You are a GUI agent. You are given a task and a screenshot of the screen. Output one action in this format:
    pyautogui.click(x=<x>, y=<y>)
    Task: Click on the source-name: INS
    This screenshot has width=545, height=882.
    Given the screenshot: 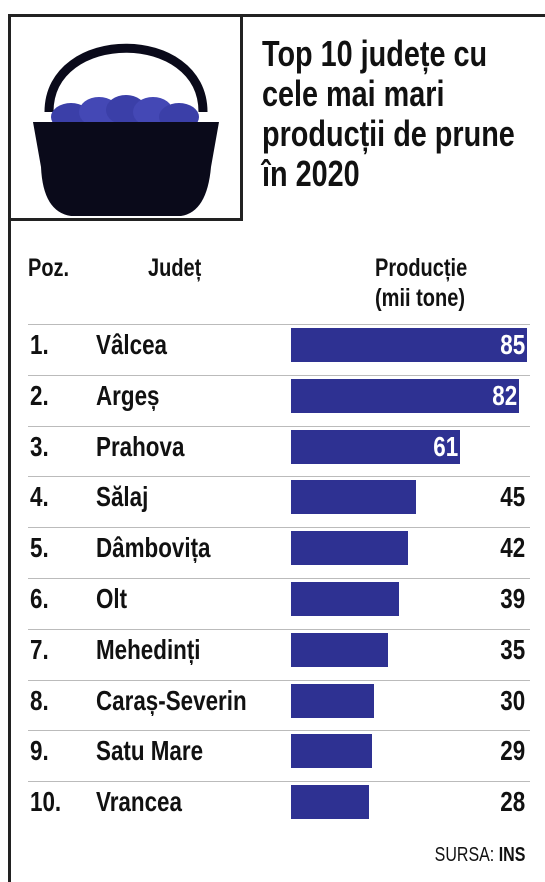 What is the action you would take?
    pyautogui.click(x=511, y=855)
    